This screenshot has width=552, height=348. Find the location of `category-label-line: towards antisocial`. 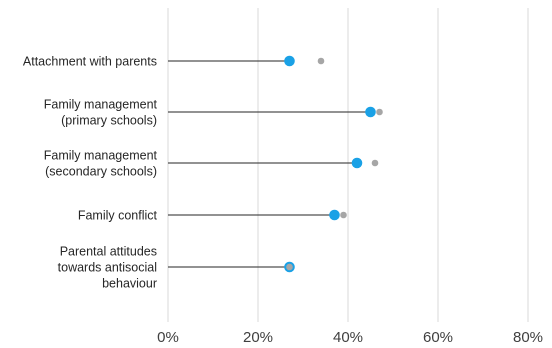

category-label-line: towards antisocial is located at coordinates (107, 268).